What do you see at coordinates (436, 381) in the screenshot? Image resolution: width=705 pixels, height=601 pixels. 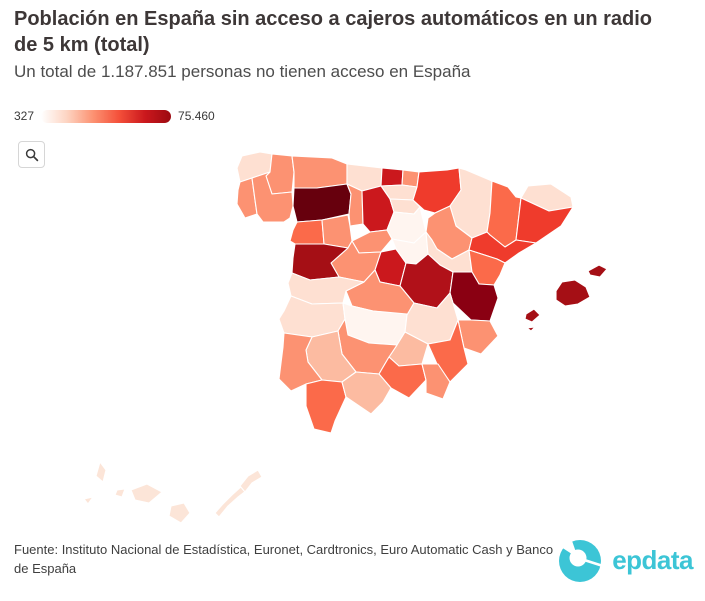 I see `map-region-almeria` at bounding box center [436, 381].